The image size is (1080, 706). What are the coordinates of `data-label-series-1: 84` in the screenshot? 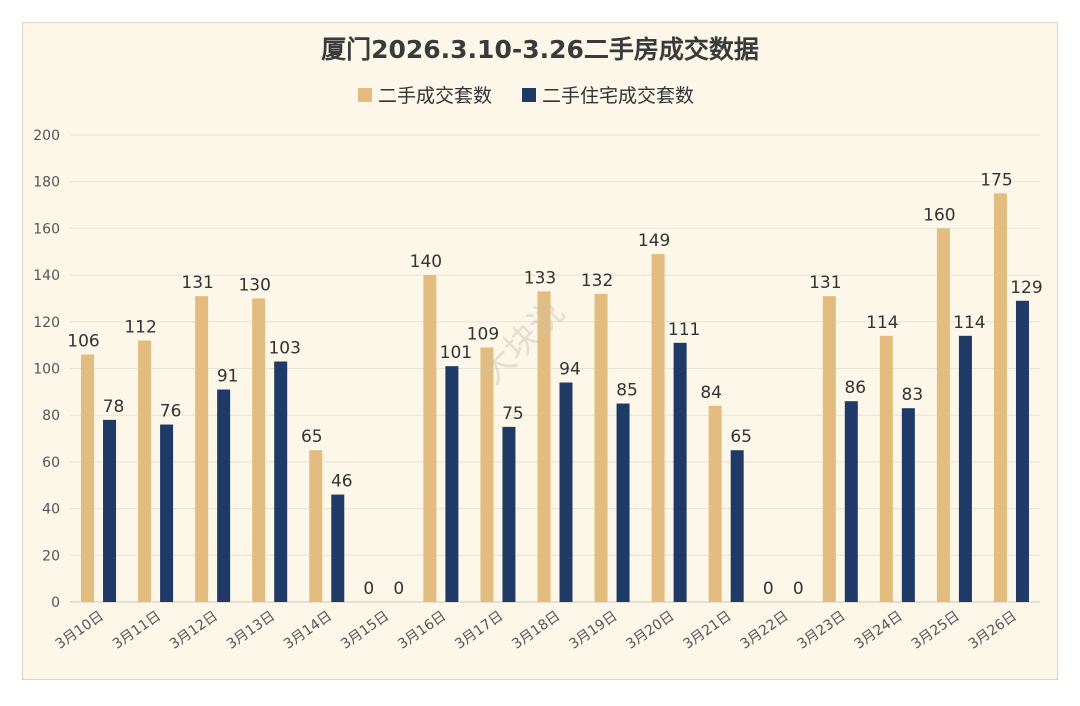 It's located at (711, 393).